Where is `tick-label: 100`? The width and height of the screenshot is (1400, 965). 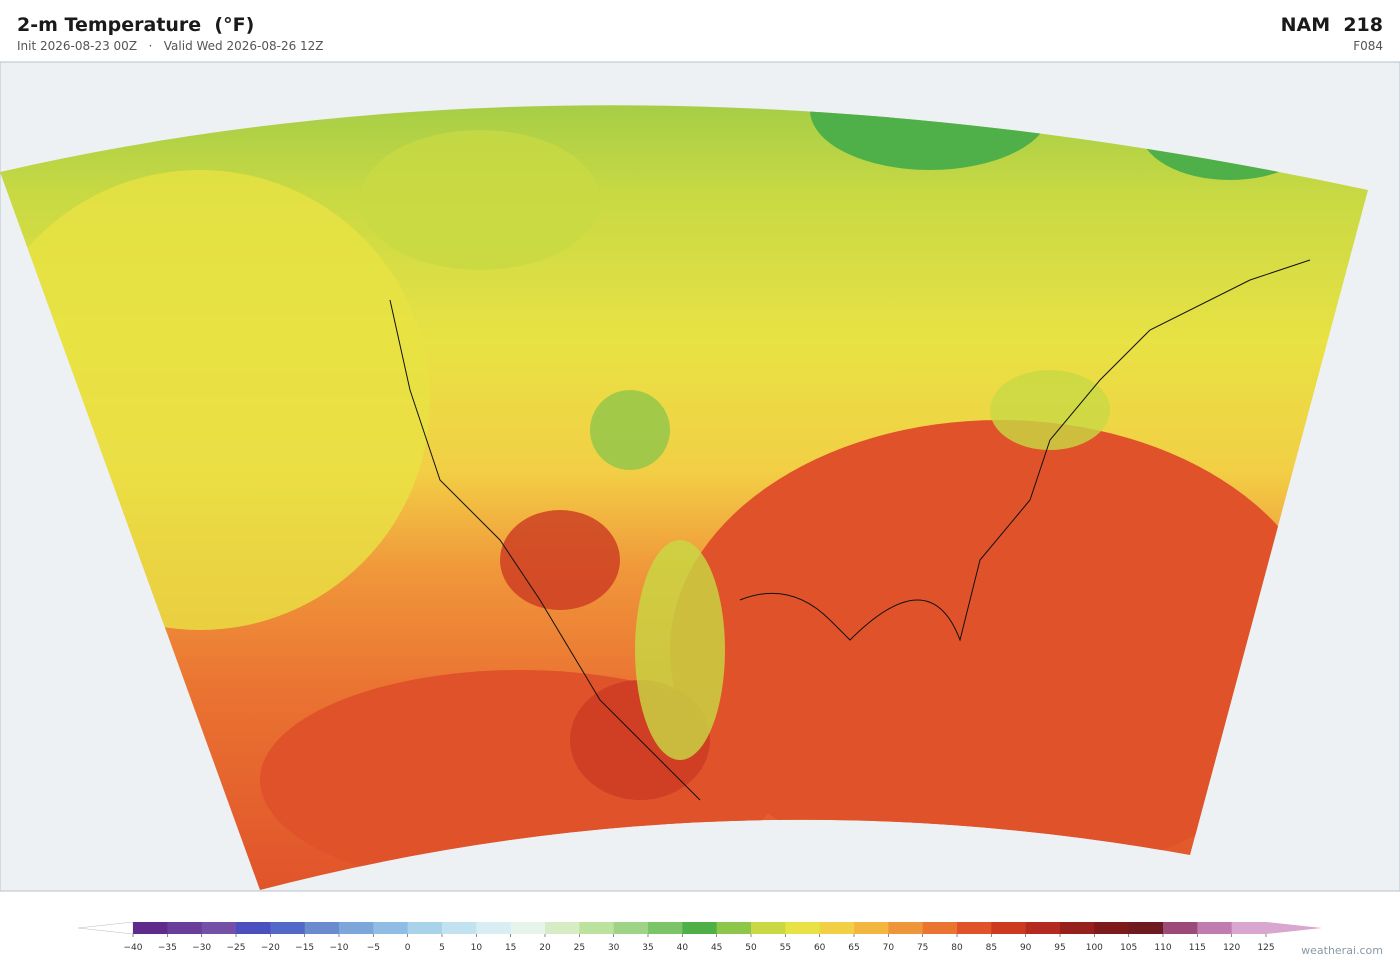
tick-label: 100 is located at coordinates (1094, 948).